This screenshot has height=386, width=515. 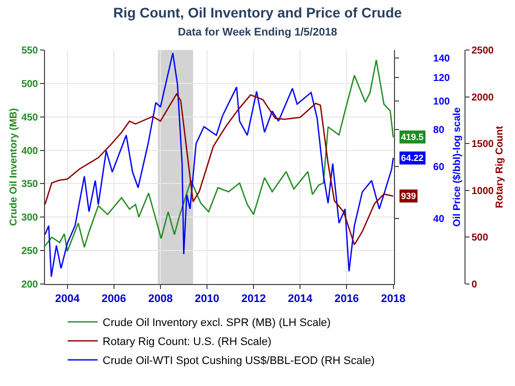 What do you see at coordinates (482, 191) in the screenshot?
I see `y3-tick-label: 1000` at bounding box center [482, 191].